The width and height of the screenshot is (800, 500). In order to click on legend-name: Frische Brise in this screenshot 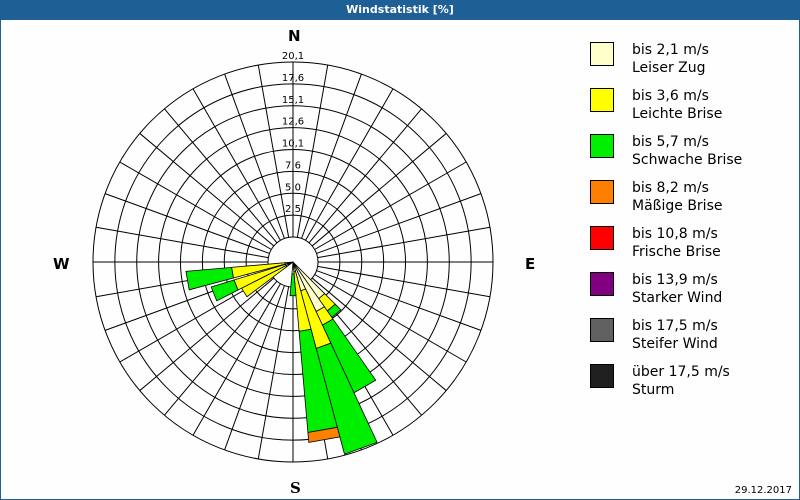, I will do `click(676, 252)`.